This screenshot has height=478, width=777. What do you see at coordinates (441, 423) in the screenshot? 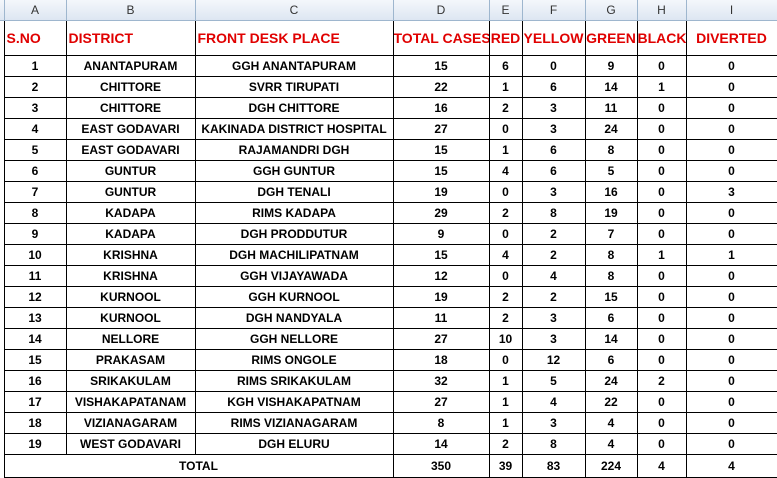
I see `total-cases-cell: 8` at bounding box center [441, 423].